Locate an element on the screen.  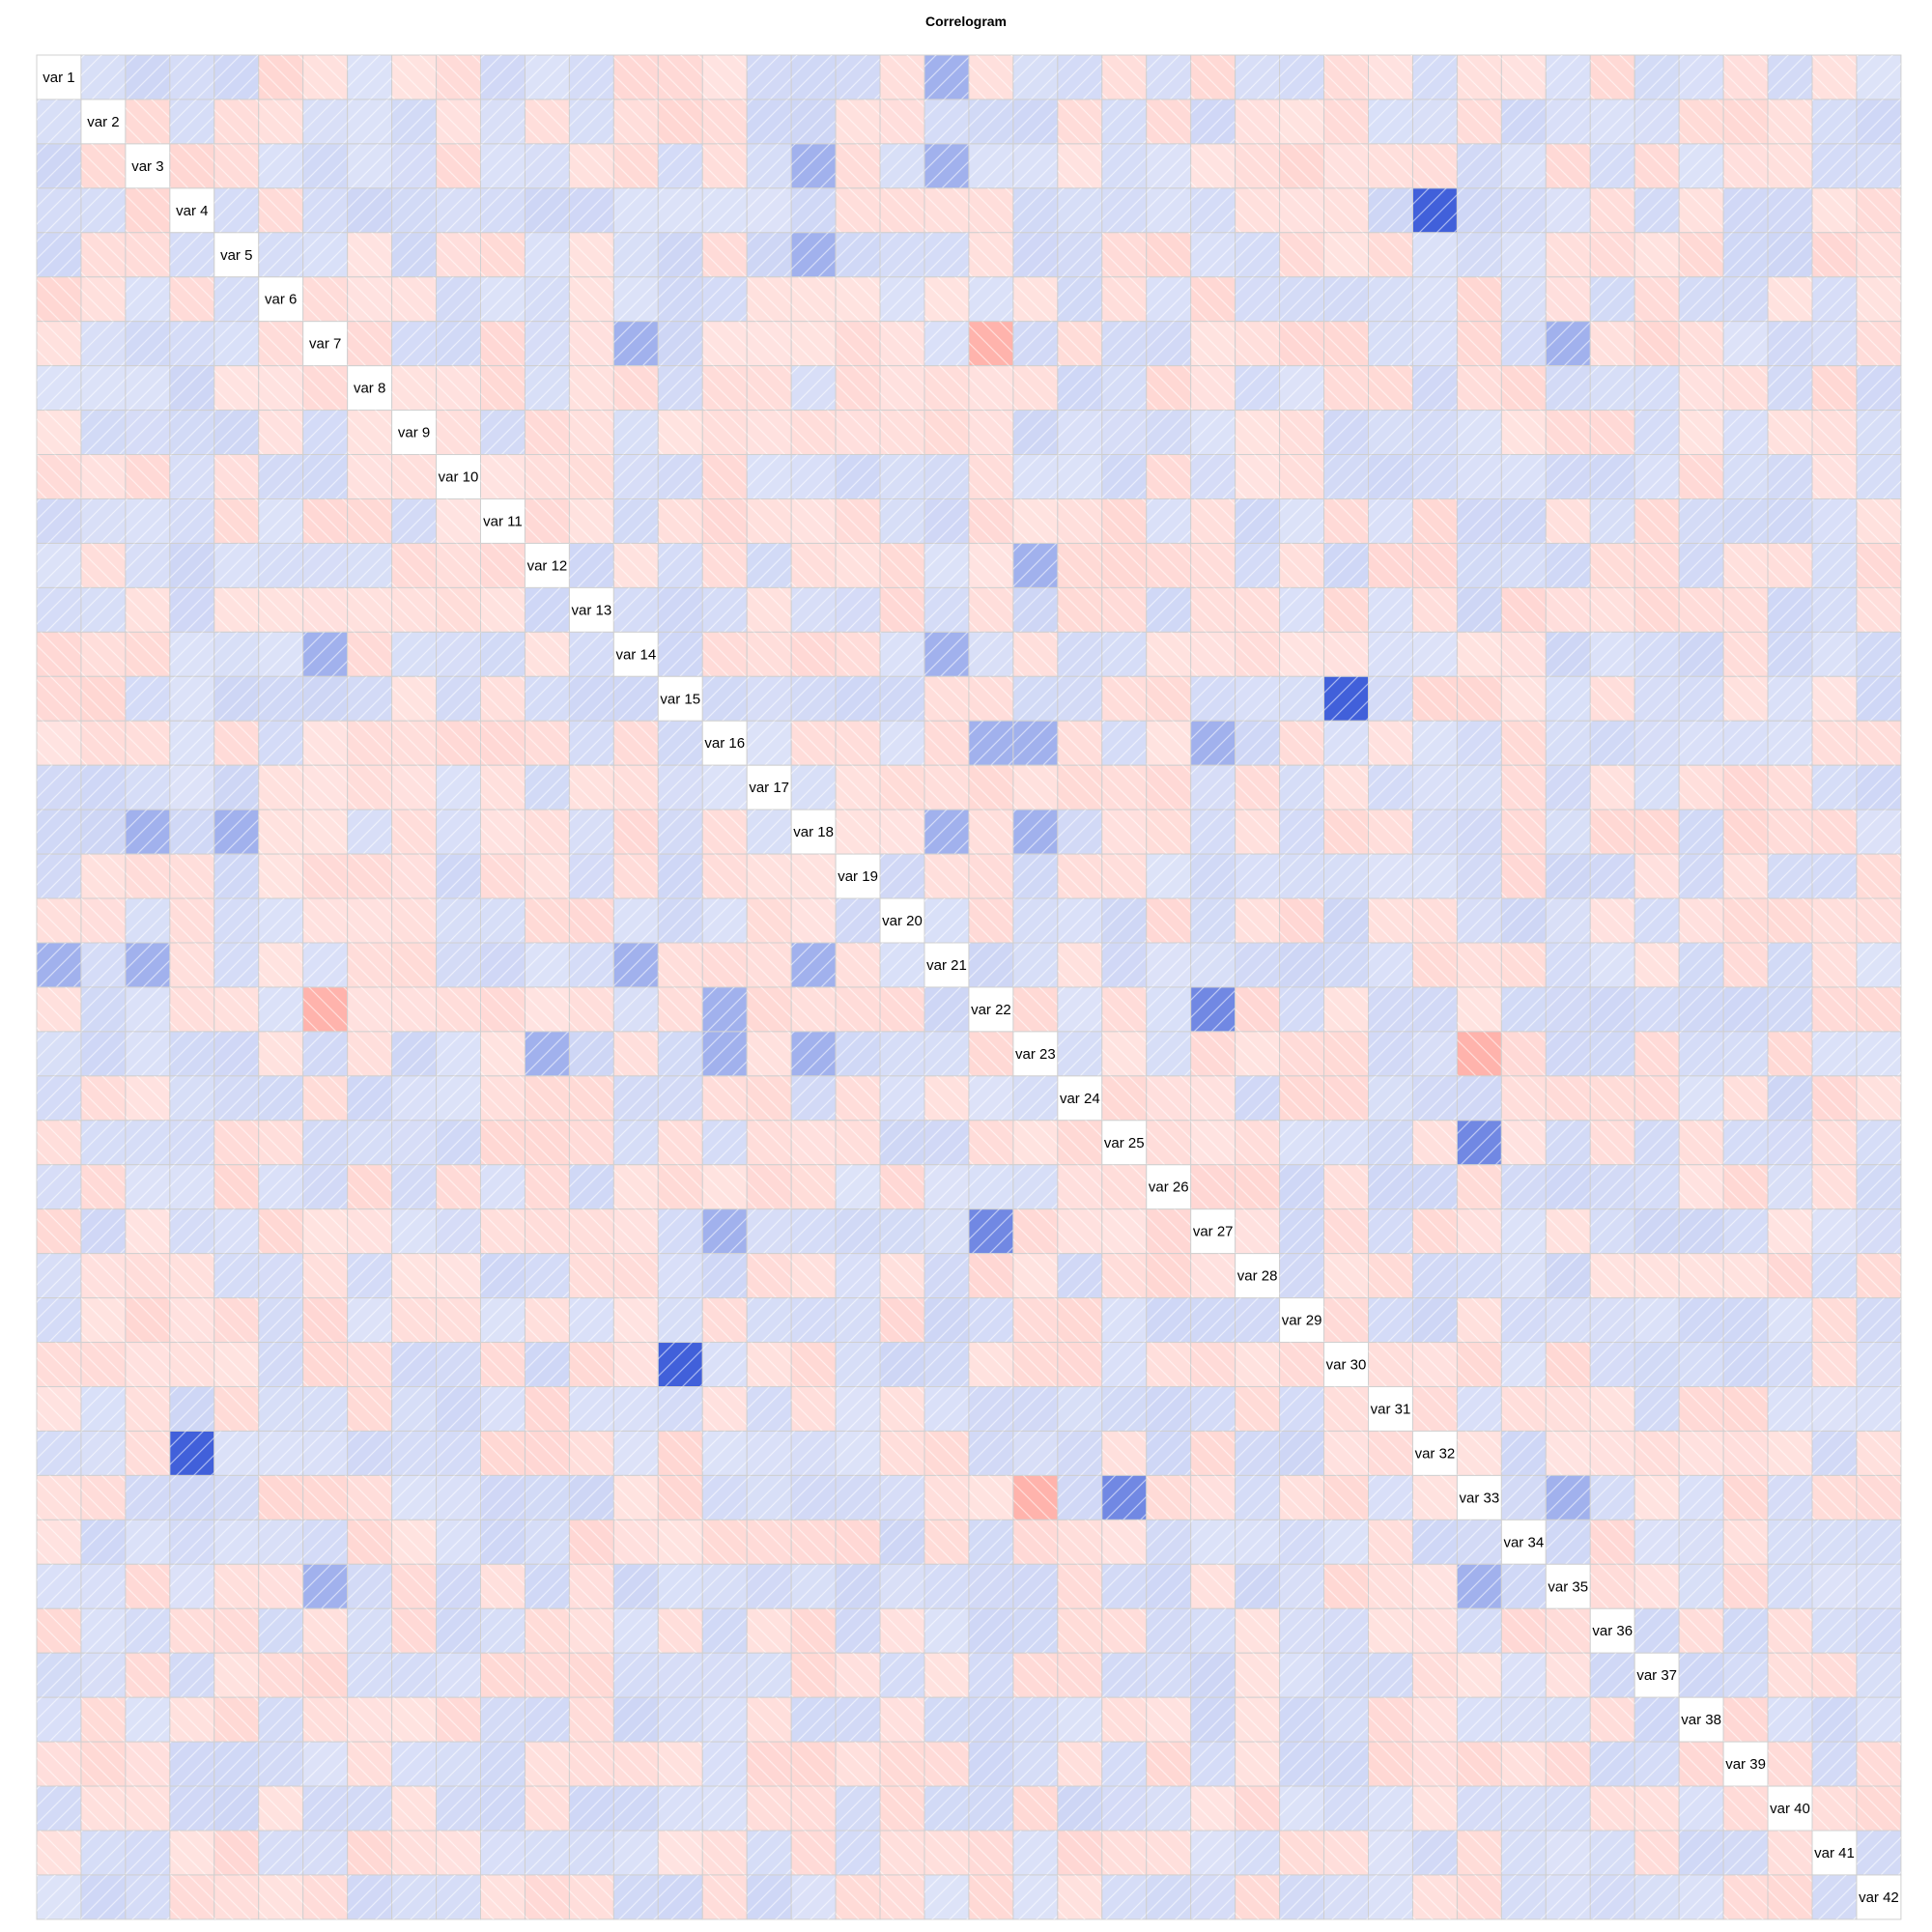
variable-label: var 23 is located at coordinates (1035, 1054).